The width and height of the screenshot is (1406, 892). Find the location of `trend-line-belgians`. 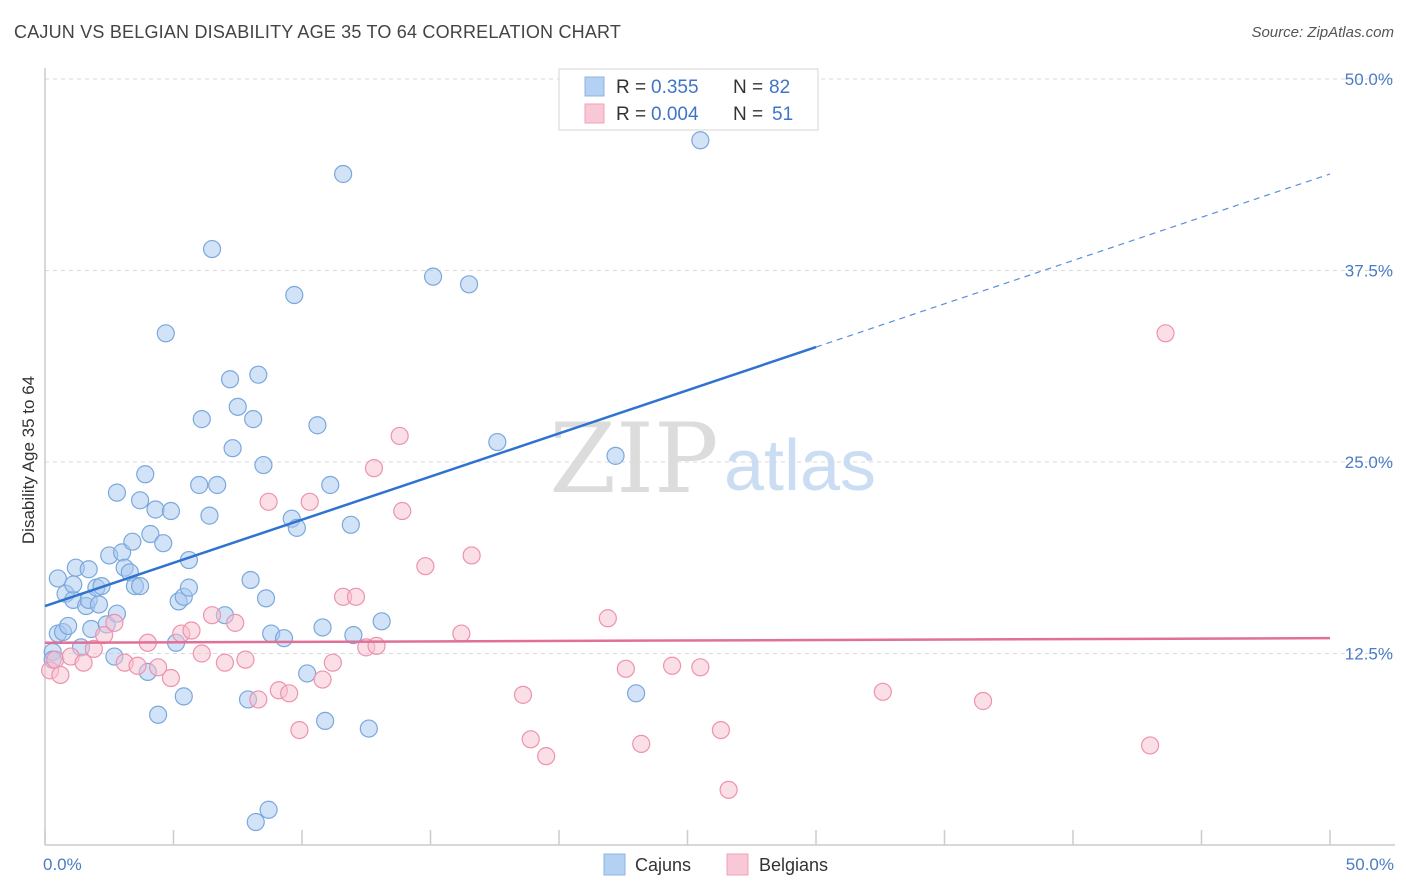

trend-line-belgians is located at coordinates (687, 640).